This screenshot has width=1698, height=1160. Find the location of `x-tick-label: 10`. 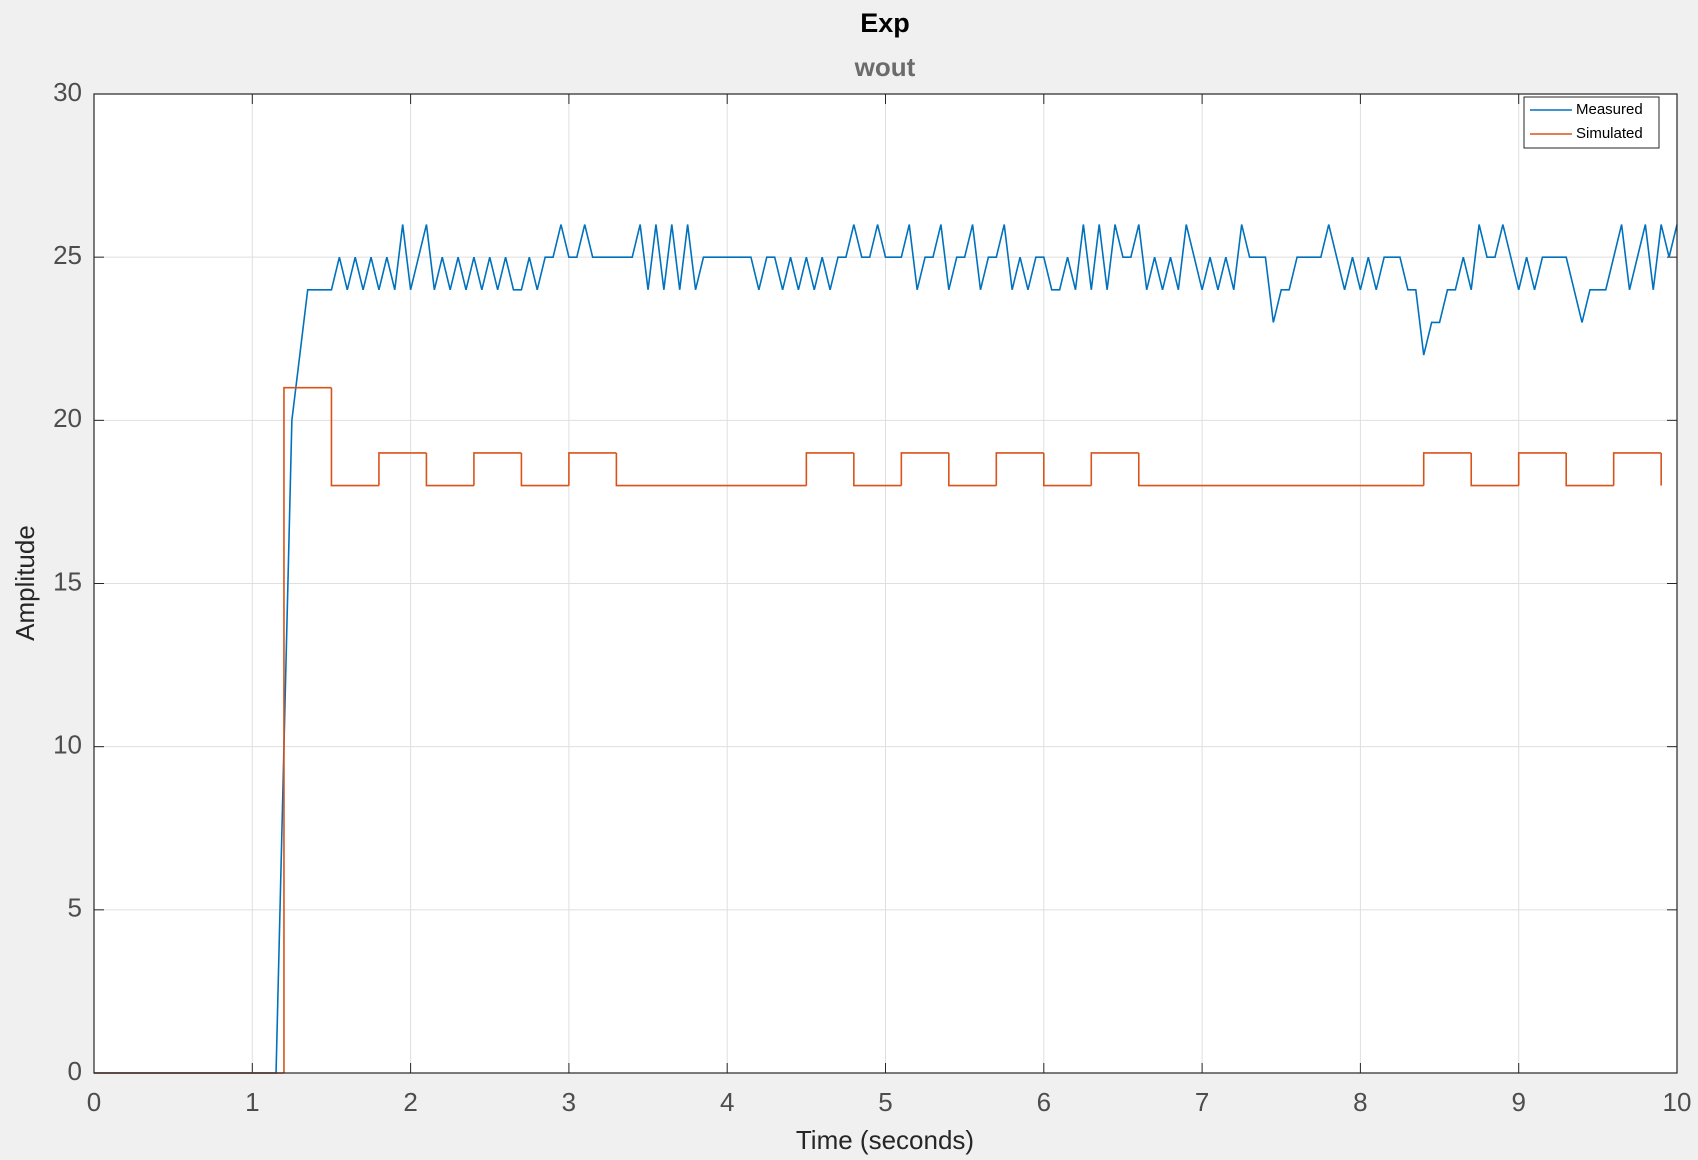

x-tick-label: 10 is located at coordinates (1677, 1102).